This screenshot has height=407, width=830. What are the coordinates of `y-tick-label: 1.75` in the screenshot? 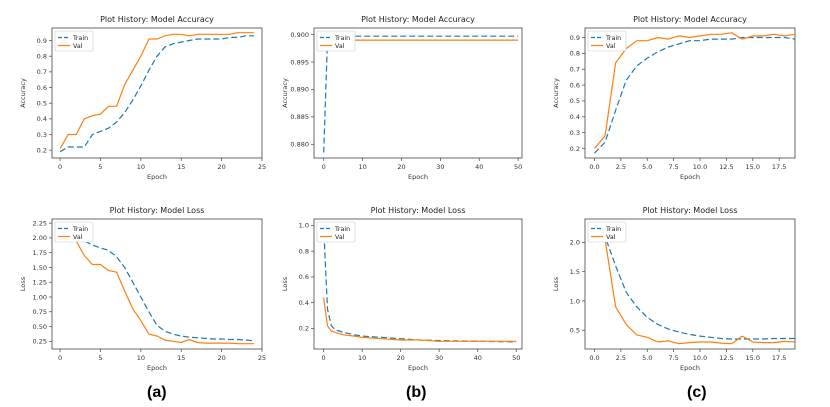 It's located at (40, 253).